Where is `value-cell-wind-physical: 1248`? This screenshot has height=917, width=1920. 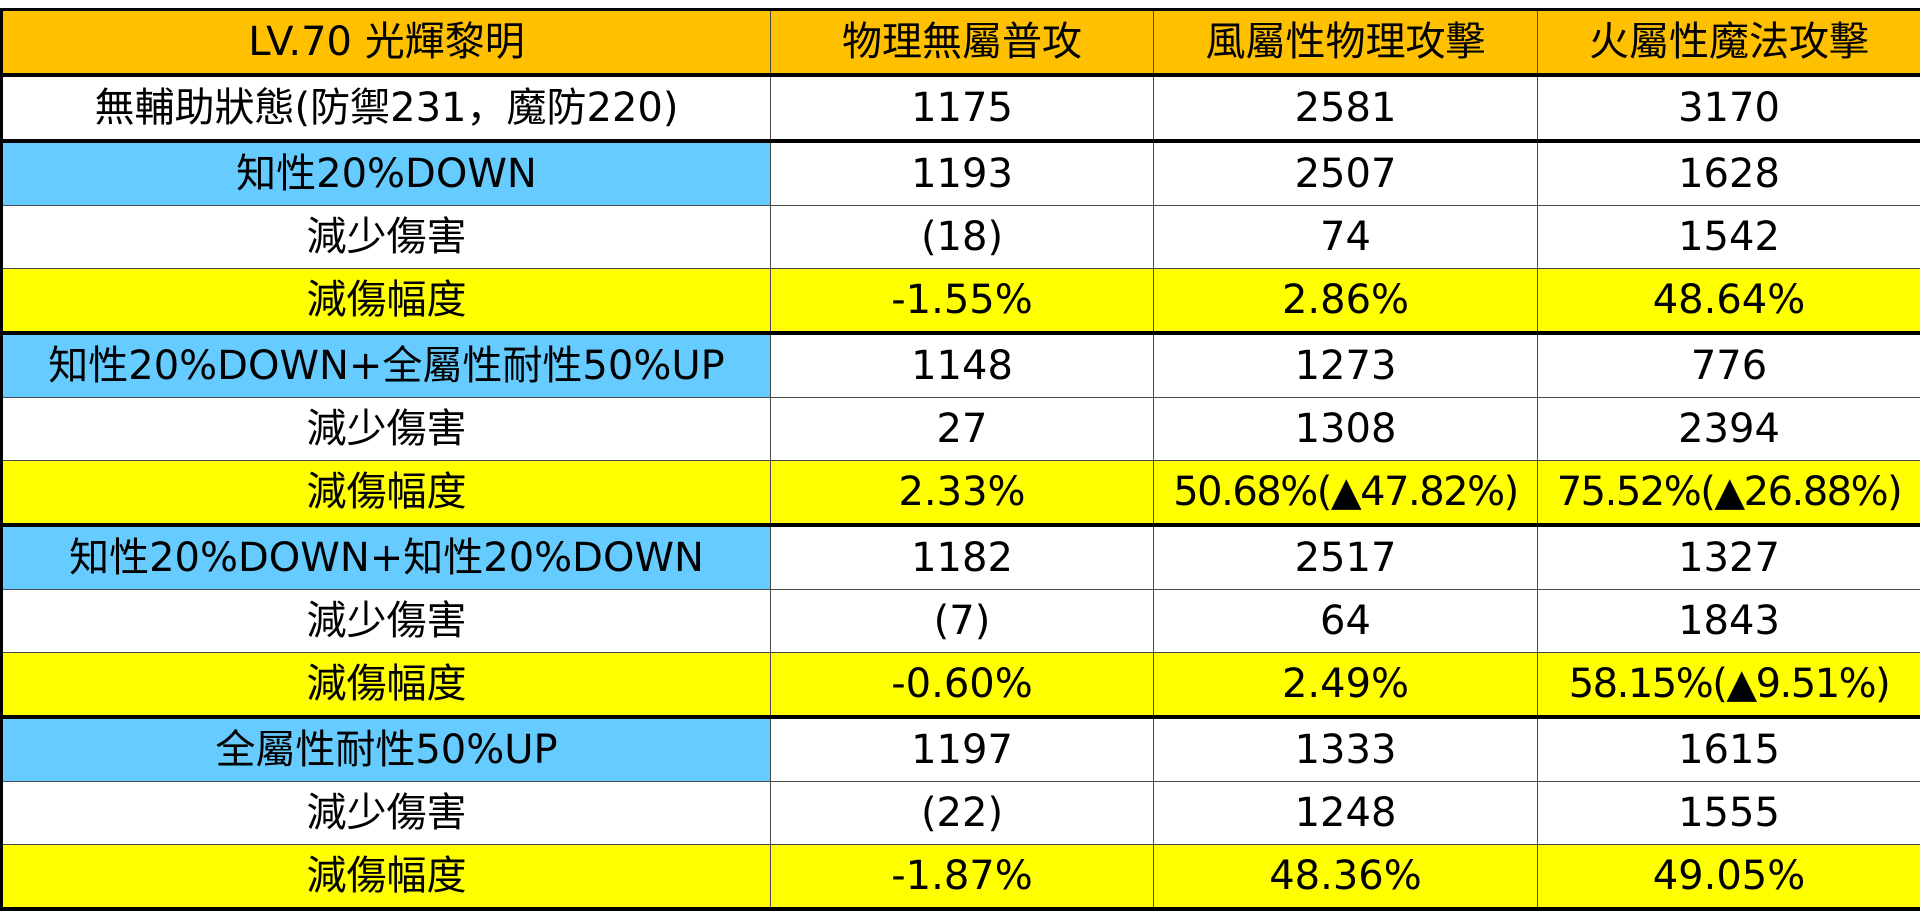 value-cell-wind-physical: 1248 is located at coordinates (1345, 813).